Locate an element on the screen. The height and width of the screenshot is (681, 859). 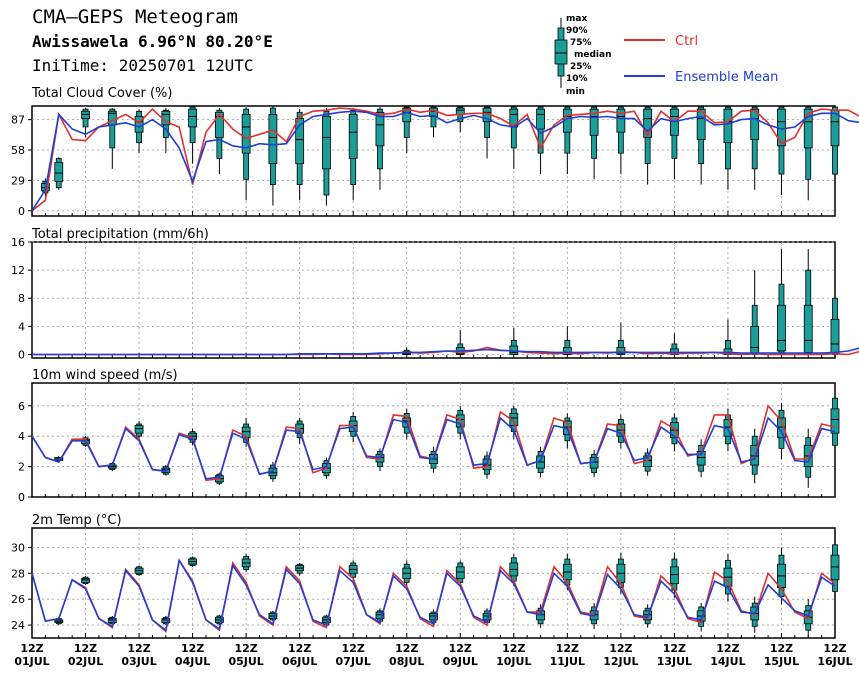
y-tick-label: 4 is located at coordinates (21, 326).